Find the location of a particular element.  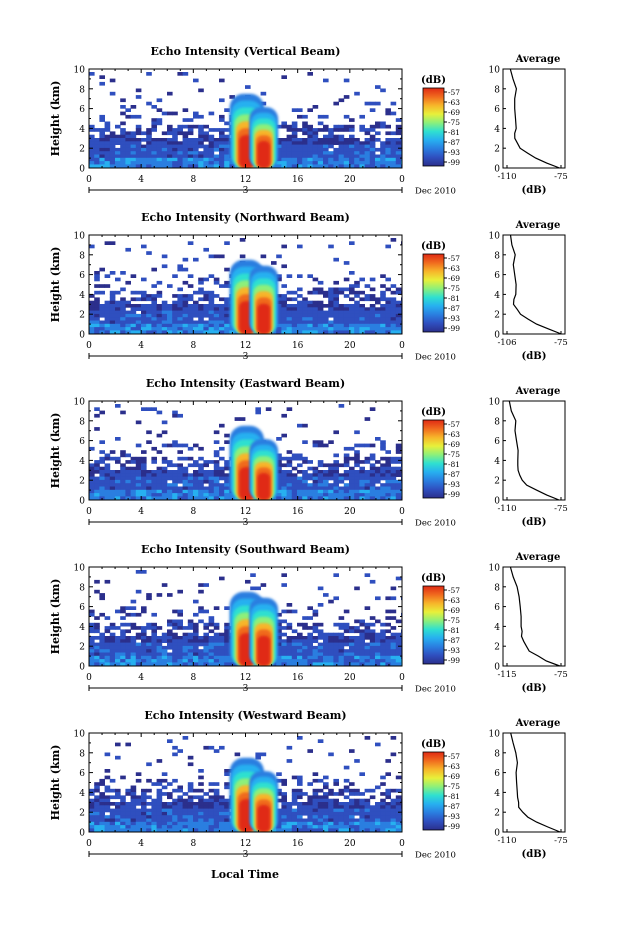

panel-title: Echo Intensity (Southward Beam) is located at coordinates (245, 549).